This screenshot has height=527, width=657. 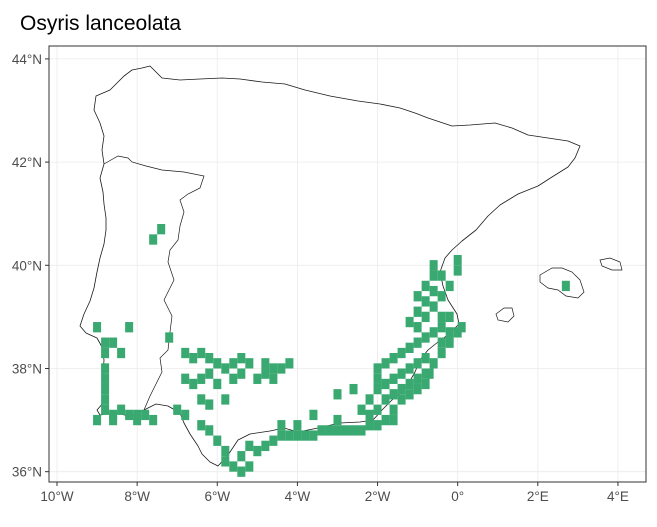 I want to click on x-tick-label: 8°W, so click(x=137, y=496).